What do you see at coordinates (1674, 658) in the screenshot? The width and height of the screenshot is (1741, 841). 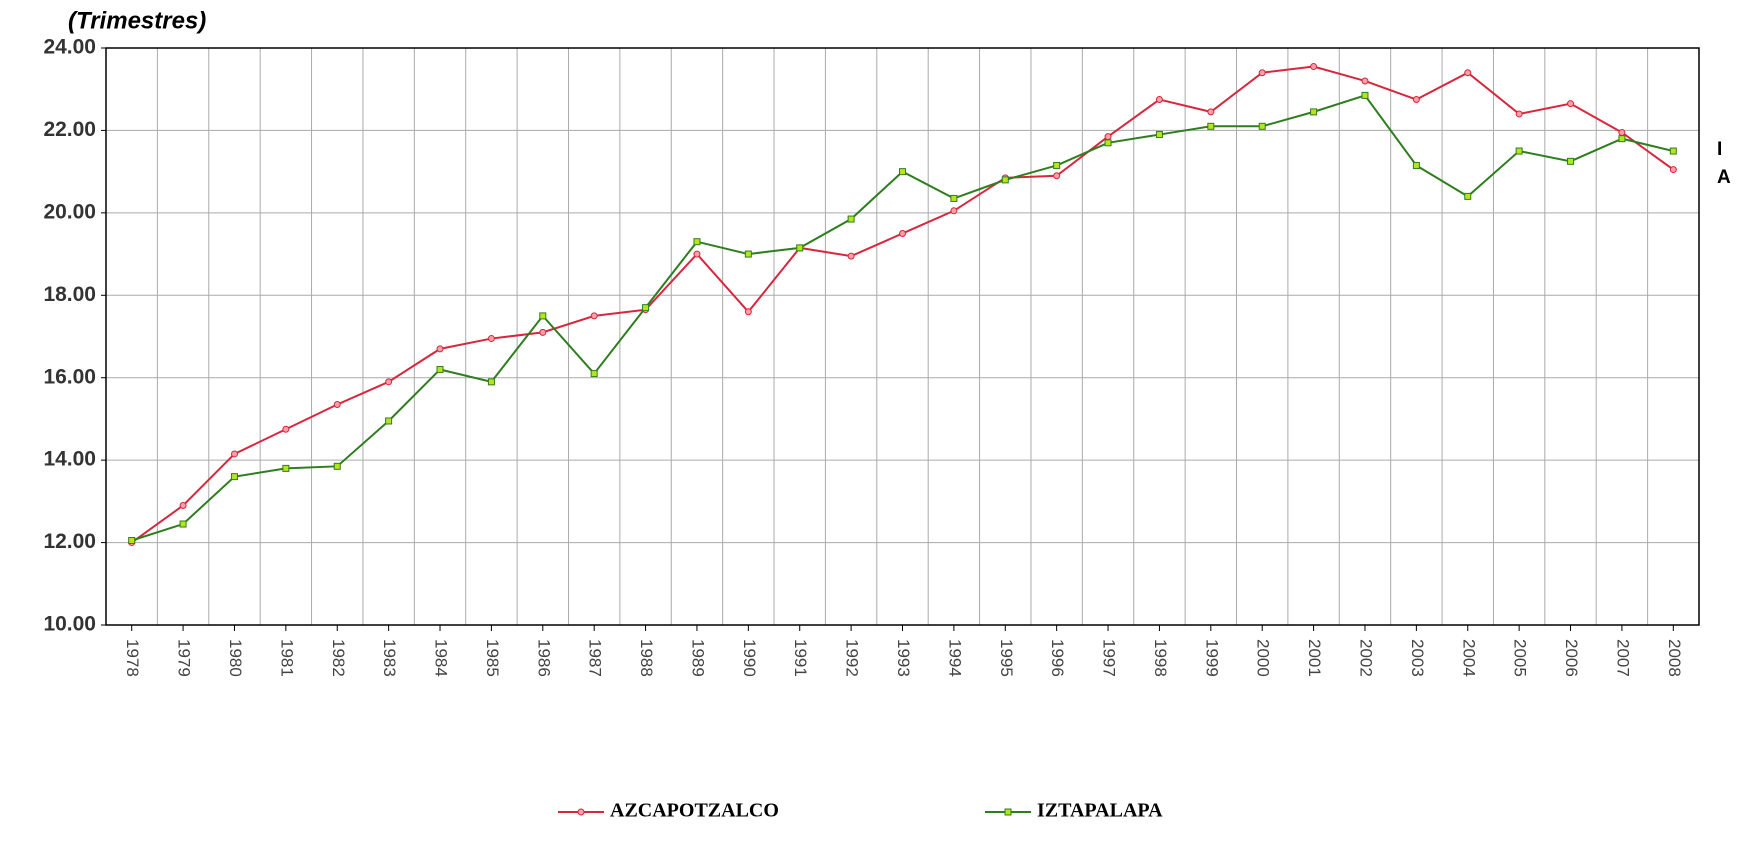 I see `x-tick-label: 2008` at bounding box center [1674, 658].